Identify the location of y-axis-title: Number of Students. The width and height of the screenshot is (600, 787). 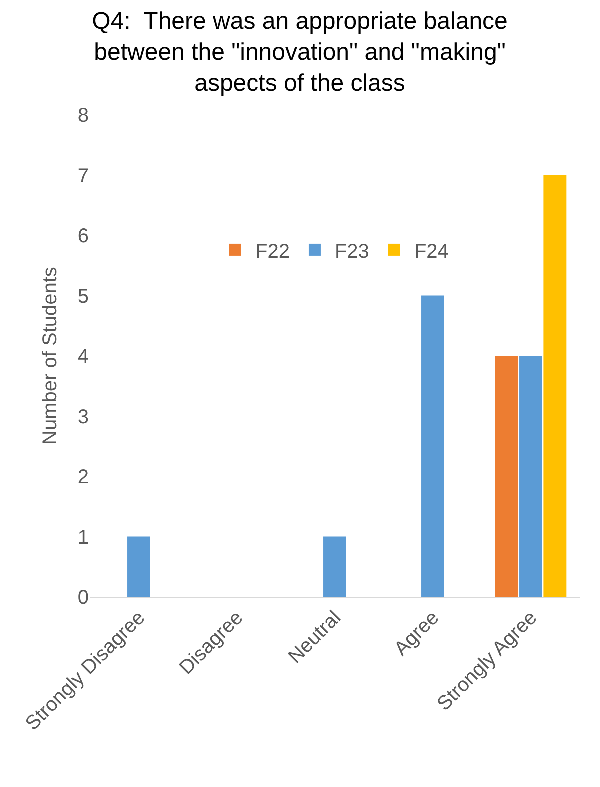
(50, 356).